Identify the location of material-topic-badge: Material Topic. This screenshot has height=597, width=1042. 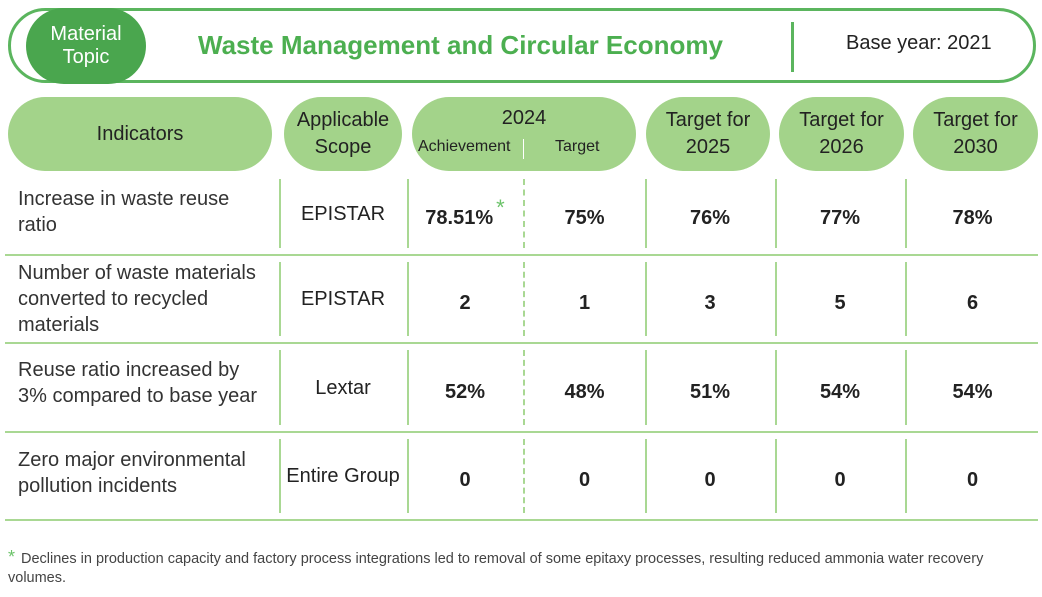
(86, 46).